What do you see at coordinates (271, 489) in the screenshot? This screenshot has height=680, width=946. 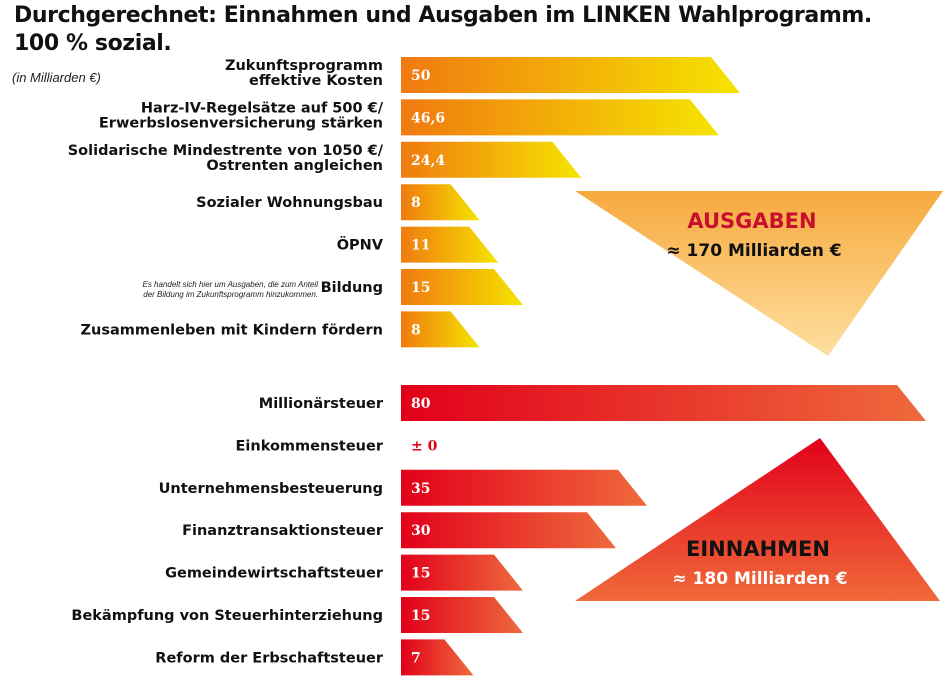 I see `einnahmen-category-label-3: Unternehmensbesteuerung` at bounding box center [271, 489].